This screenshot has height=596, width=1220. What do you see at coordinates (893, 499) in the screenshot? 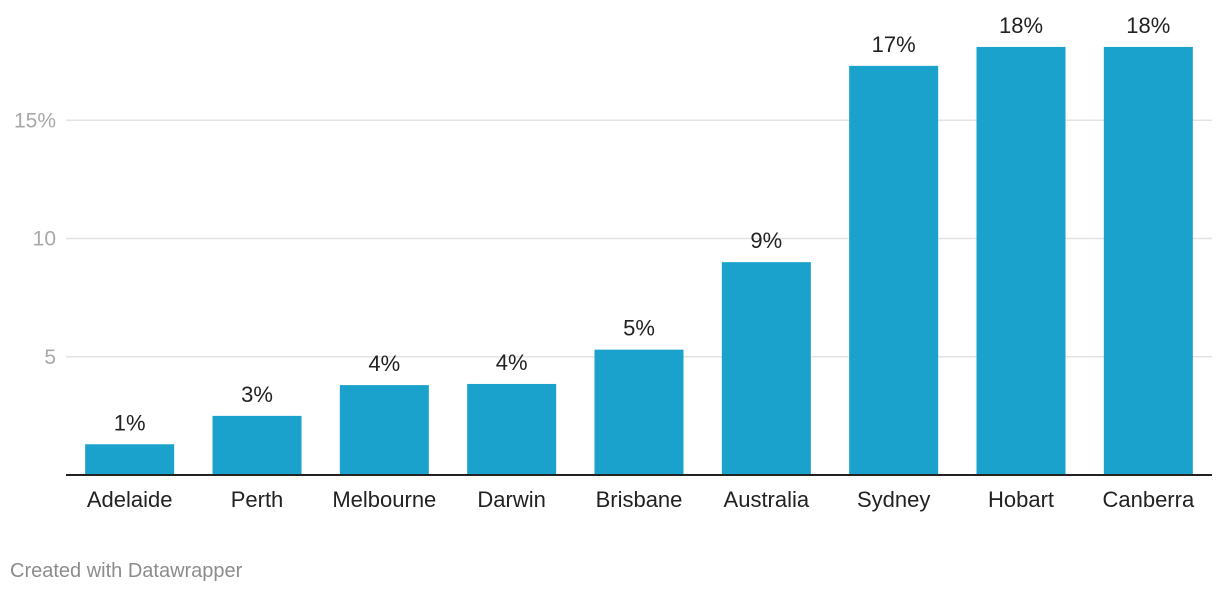
I see `category-label: Sydney` at bounding box center [893, 499].